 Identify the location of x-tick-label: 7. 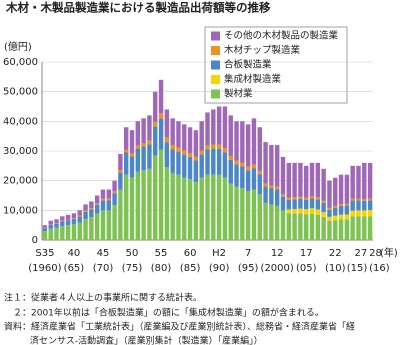
(248, 253).